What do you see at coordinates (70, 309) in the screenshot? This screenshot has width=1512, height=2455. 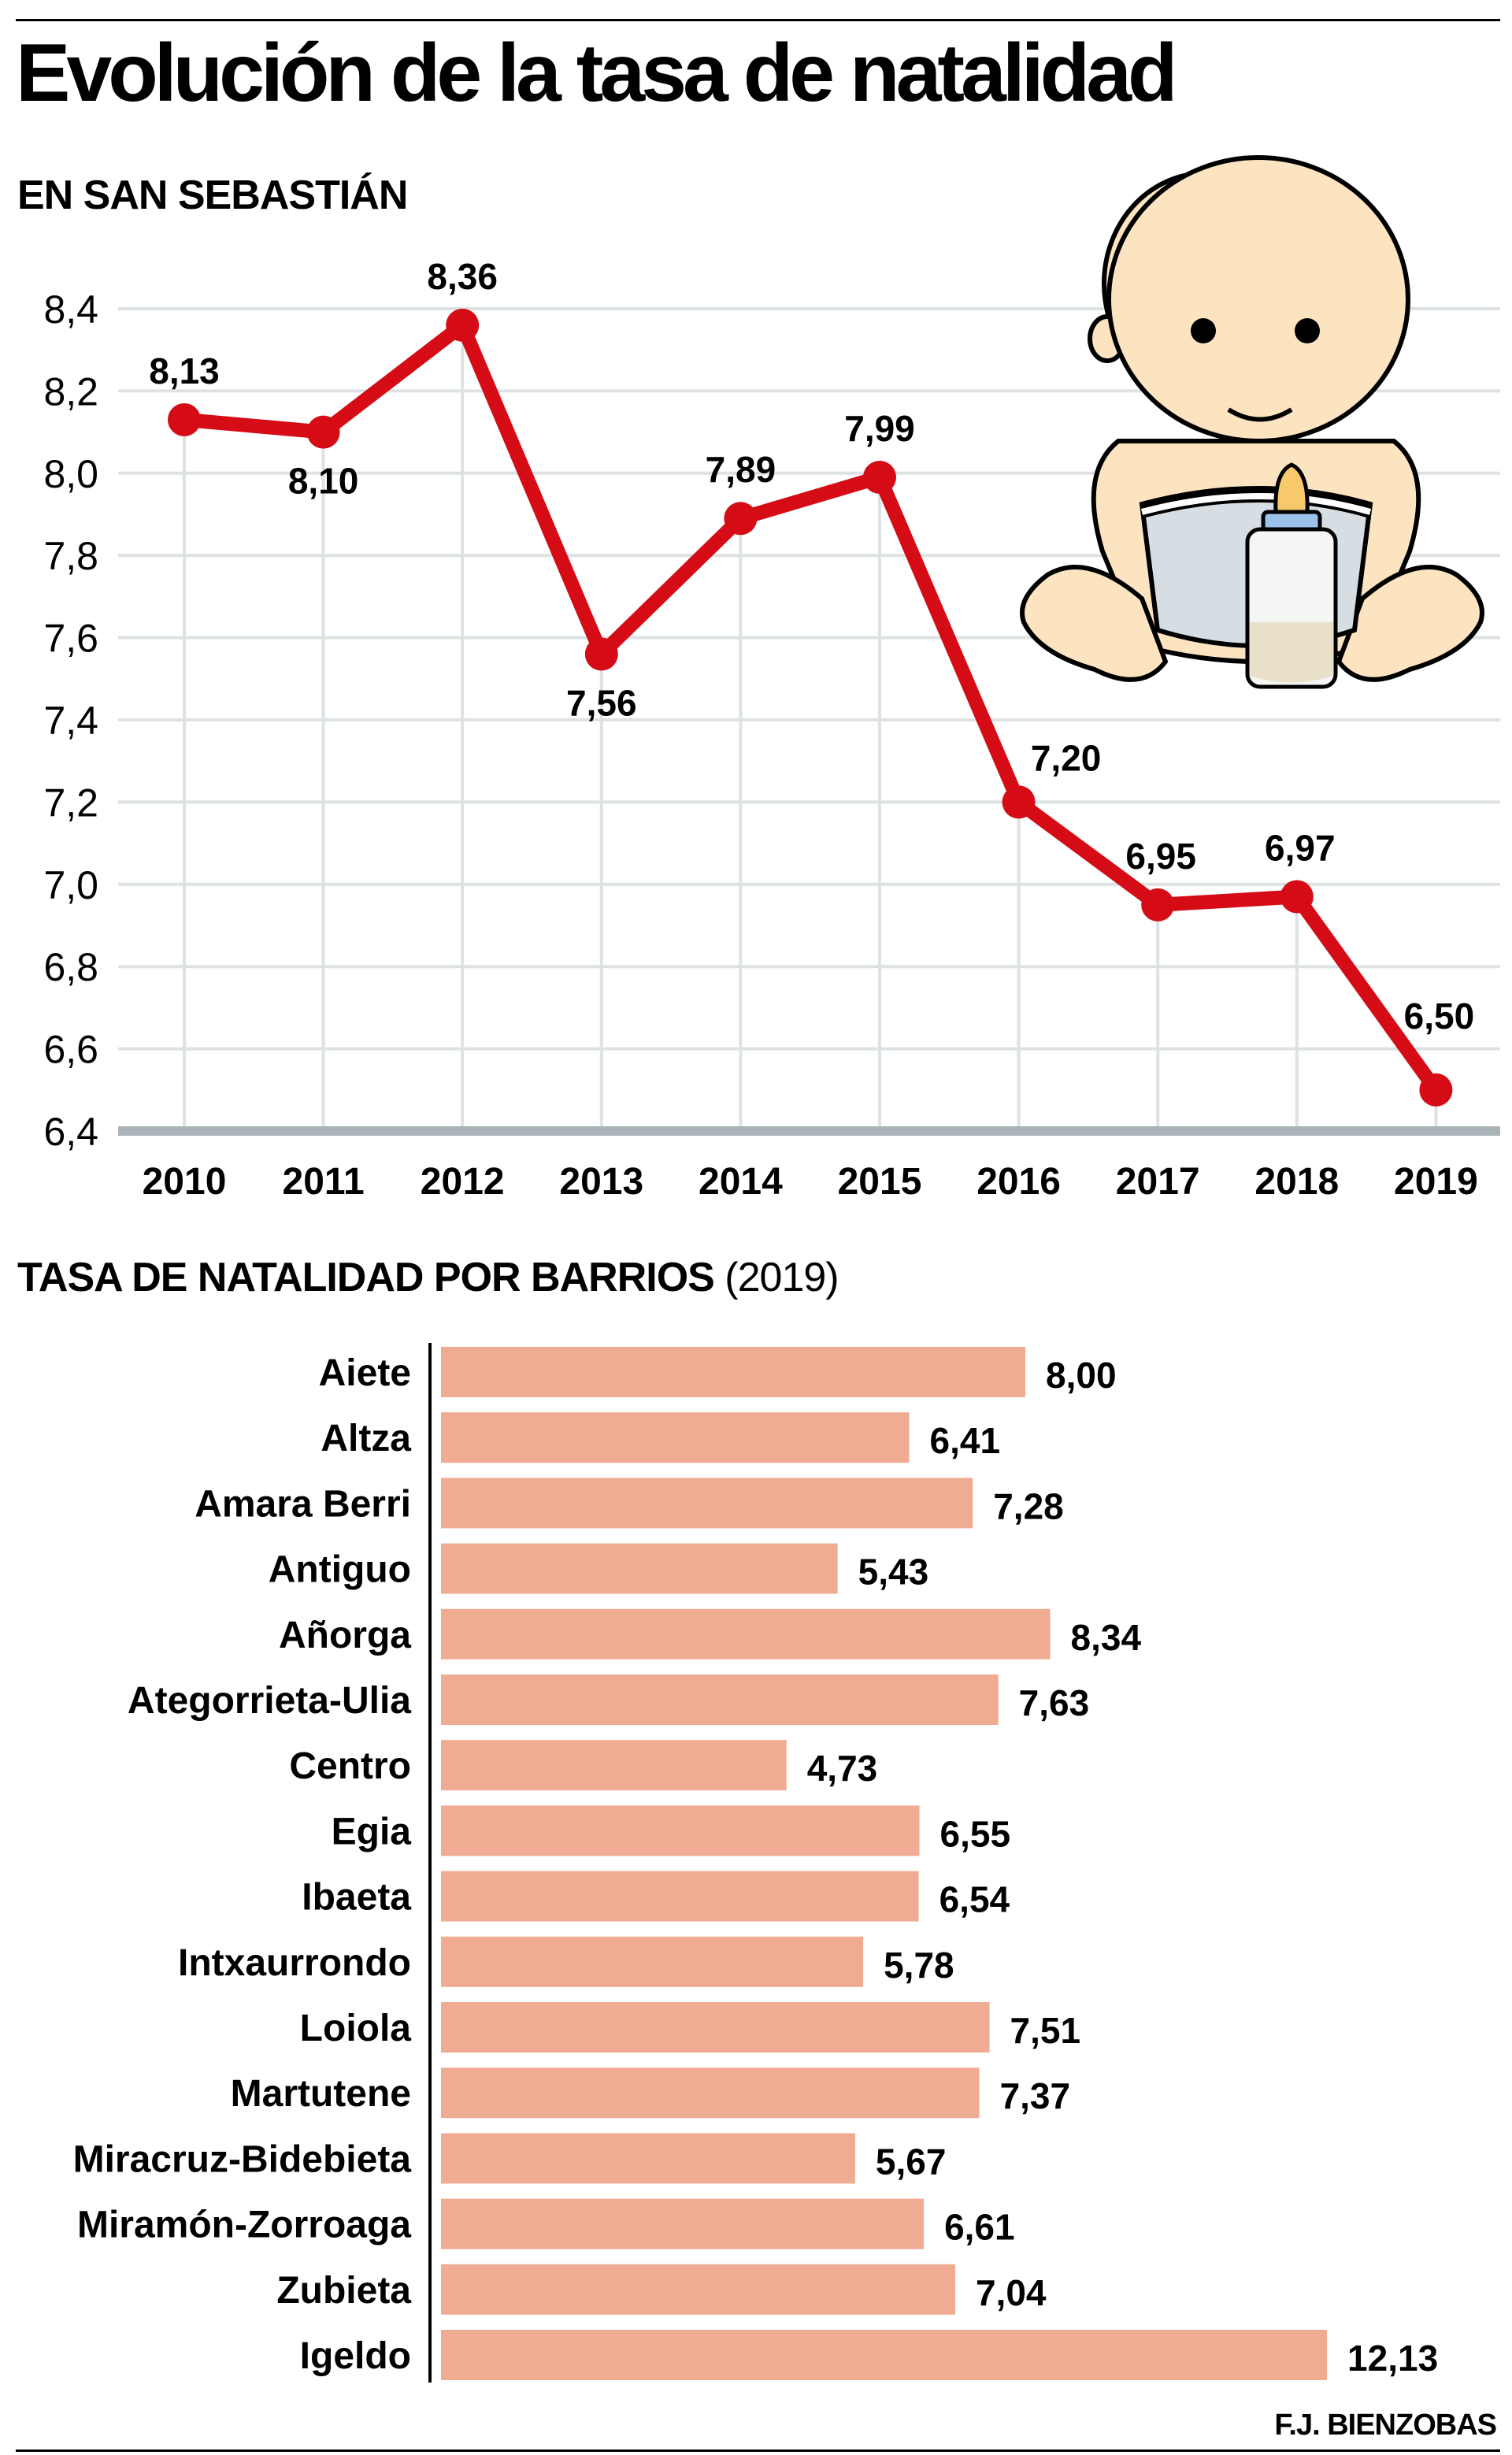 I see `y-tick-label: 8,4` at bounding box center [70, 309].